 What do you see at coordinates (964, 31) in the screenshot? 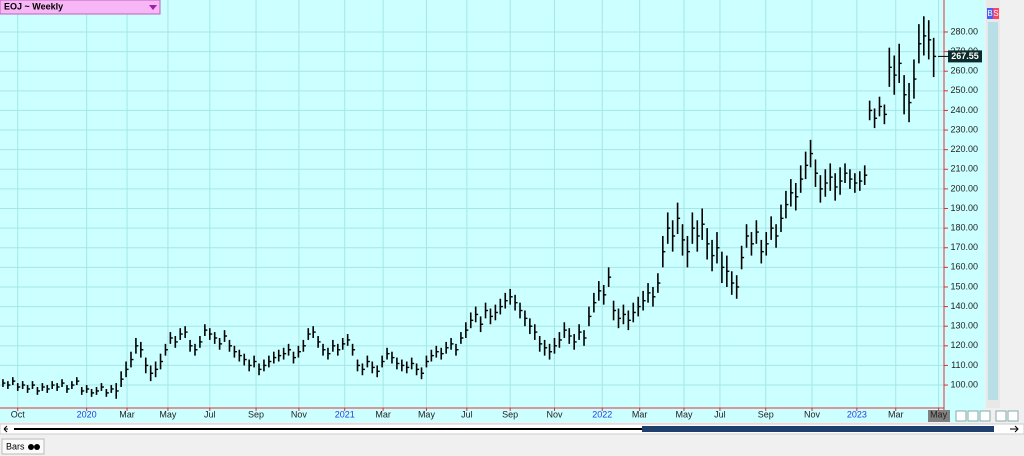
I see `y-tick-label: 280.00` at bounding box center [964, 31].